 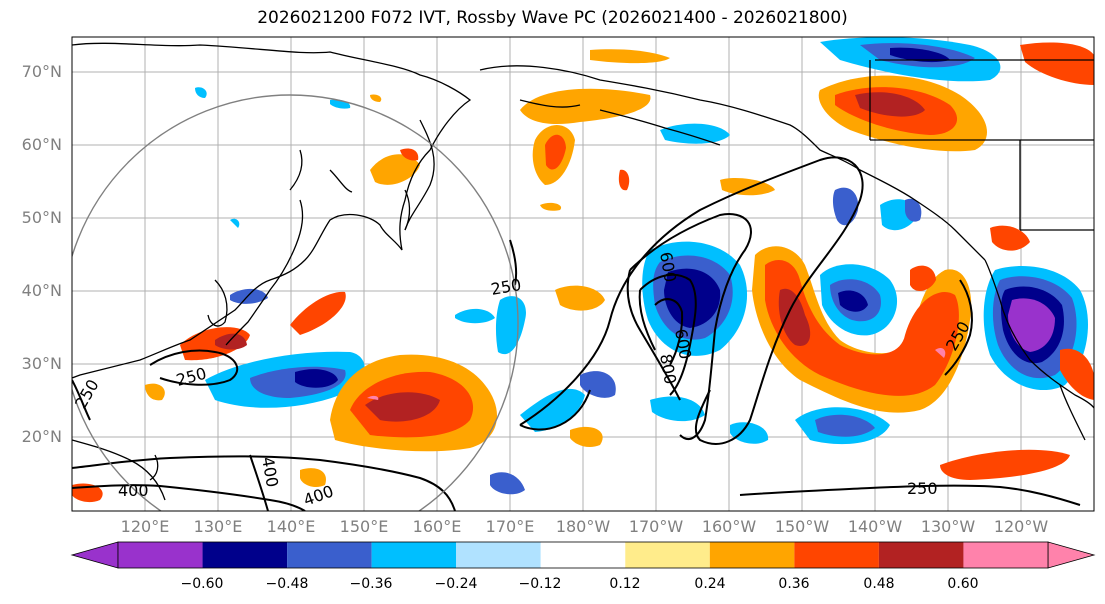 What do you see at coordinates (287, 584) in the screenshot?
I see `colorbar-tick-label: −0.48` at bounding box center [287, 584].